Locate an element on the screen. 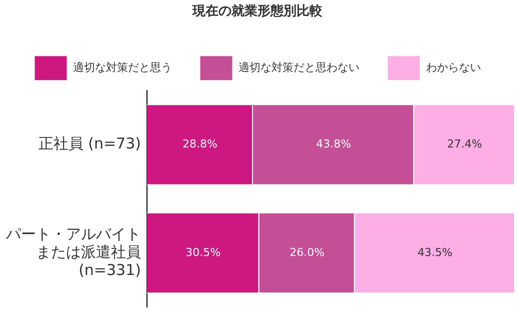 Image resolution: width=517 pixels, height=322 pixels. data-label: 28.8% is located at coordinates (200, 144).